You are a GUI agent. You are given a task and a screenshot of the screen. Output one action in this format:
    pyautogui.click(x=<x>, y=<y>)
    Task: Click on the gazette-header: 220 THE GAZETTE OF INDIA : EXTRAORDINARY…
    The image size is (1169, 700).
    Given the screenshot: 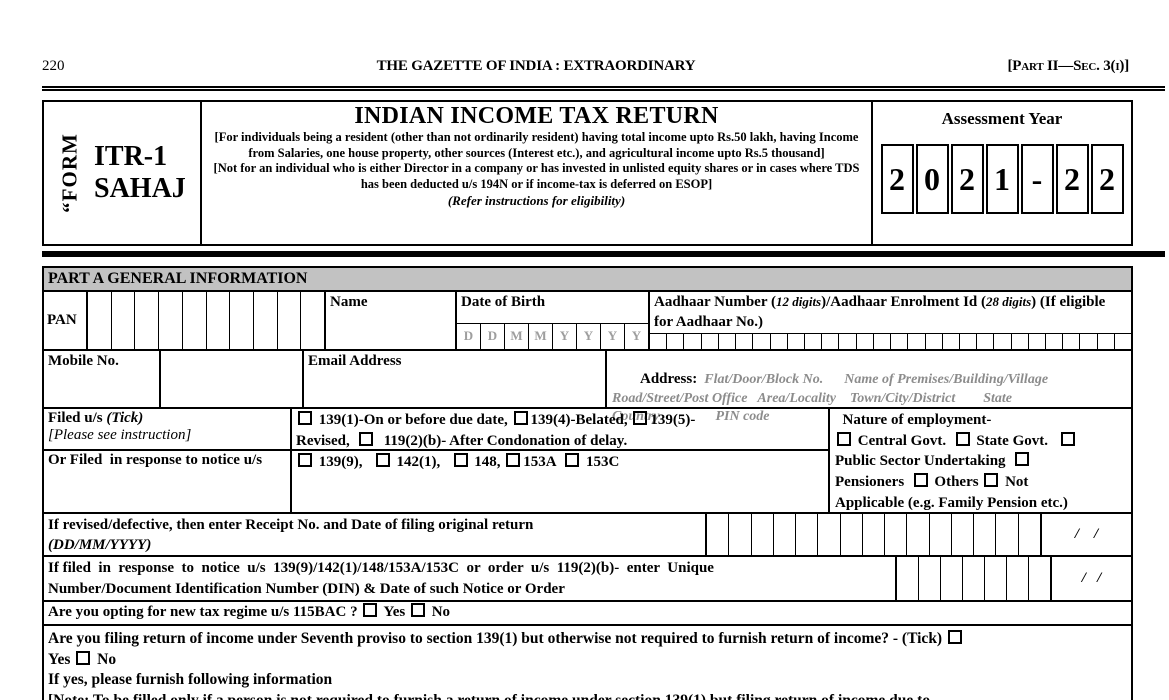 What is the action you would take?
    pyautogui.click(x=585, y=66)
    